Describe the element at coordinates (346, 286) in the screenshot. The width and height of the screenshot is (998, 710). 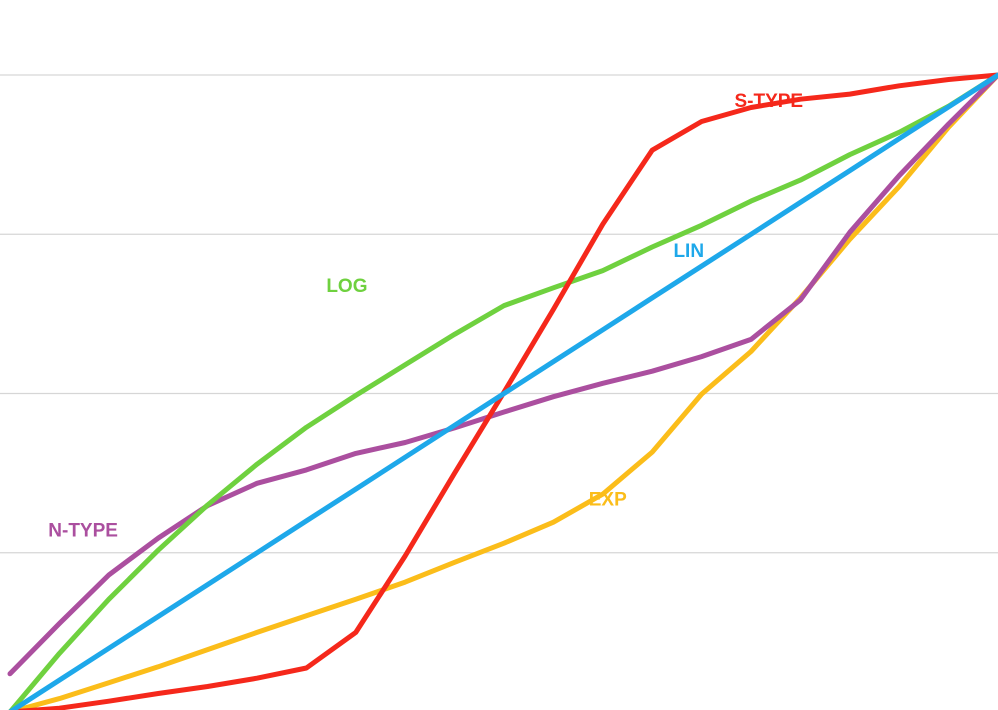
I see `series-label-log: LOG` at that location.